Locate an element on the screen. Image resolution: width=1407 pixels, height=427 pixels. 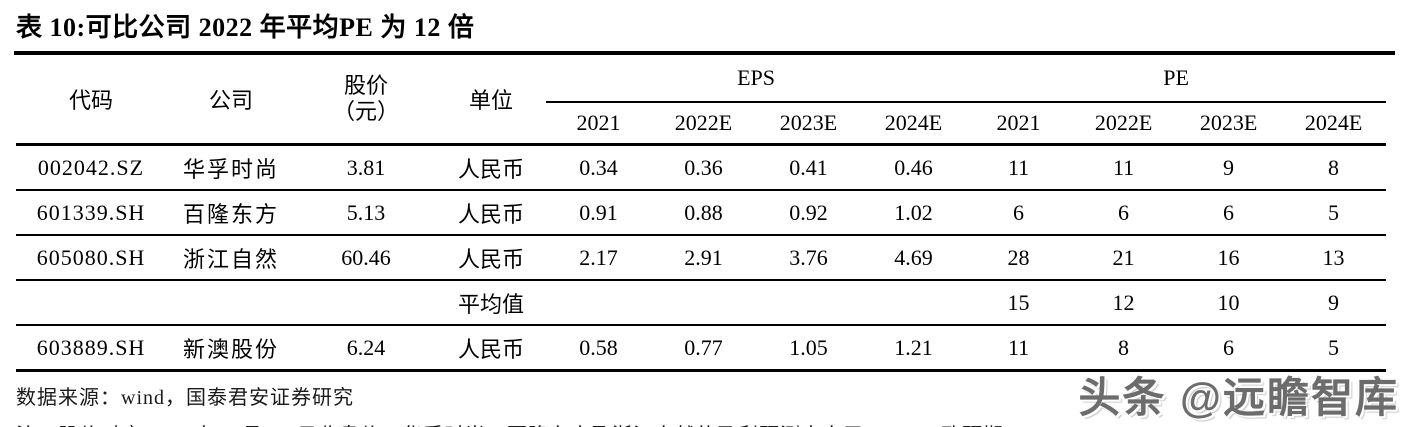
eps-year-2024e: 2024E is located at coordinates (914, 124).